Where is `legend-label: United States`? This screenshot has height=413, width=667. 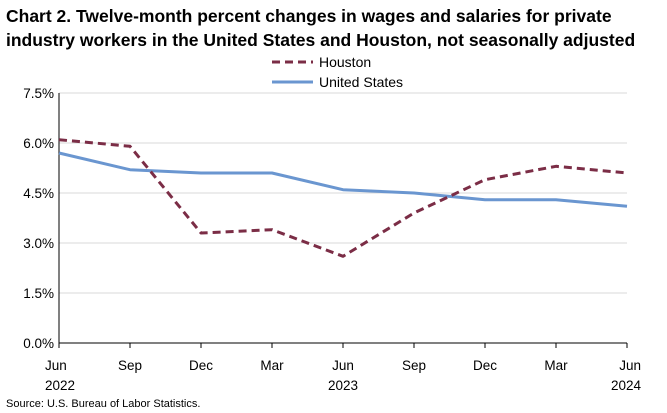
legend-label: United States is located at coordinates (361, 82).